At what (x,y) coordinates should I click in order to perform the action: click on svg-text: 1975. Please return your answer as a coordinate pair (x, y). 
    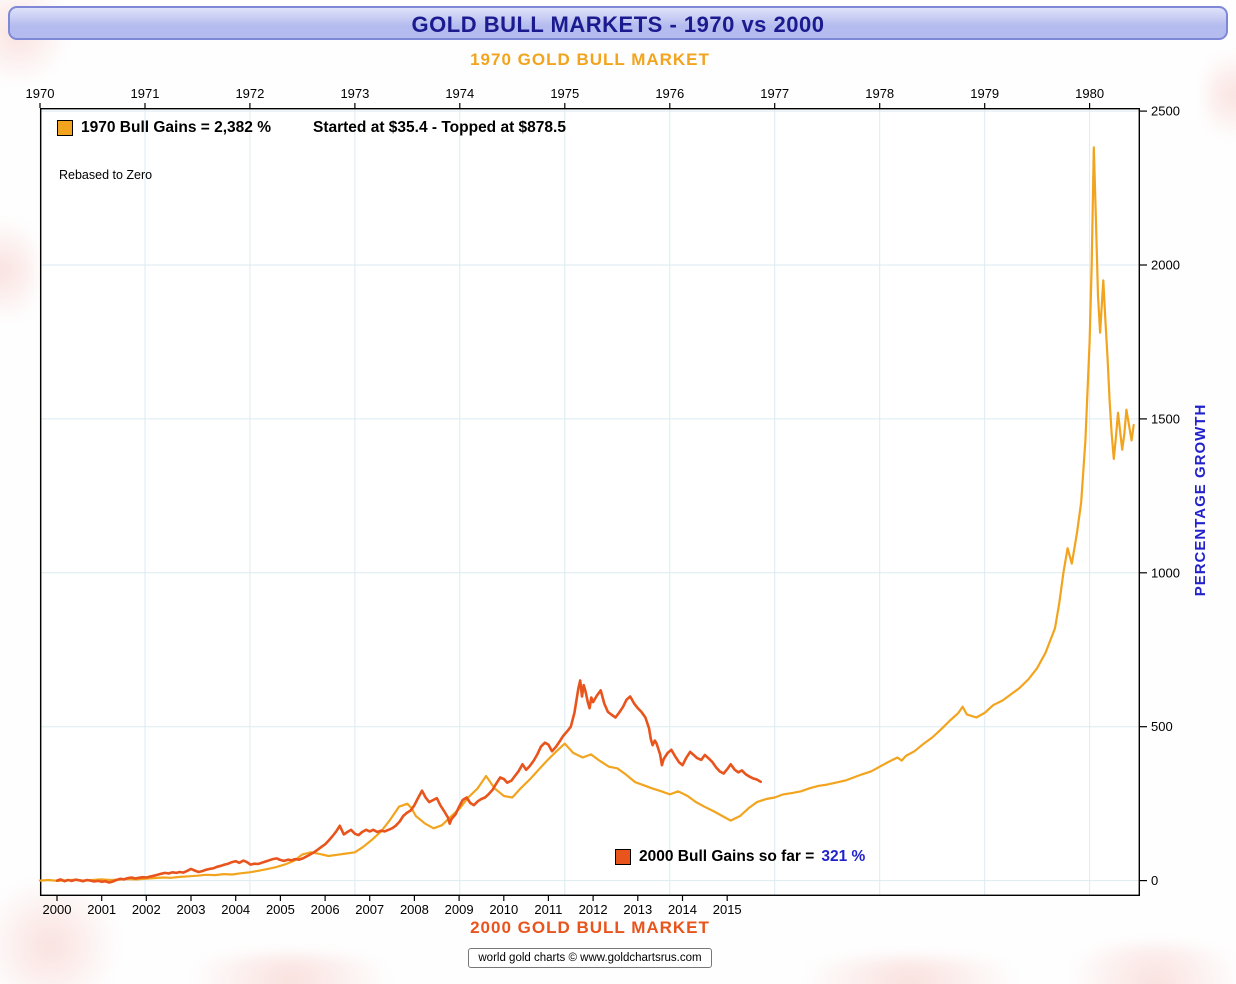
    Looking at the image, I should click on (564, 93).